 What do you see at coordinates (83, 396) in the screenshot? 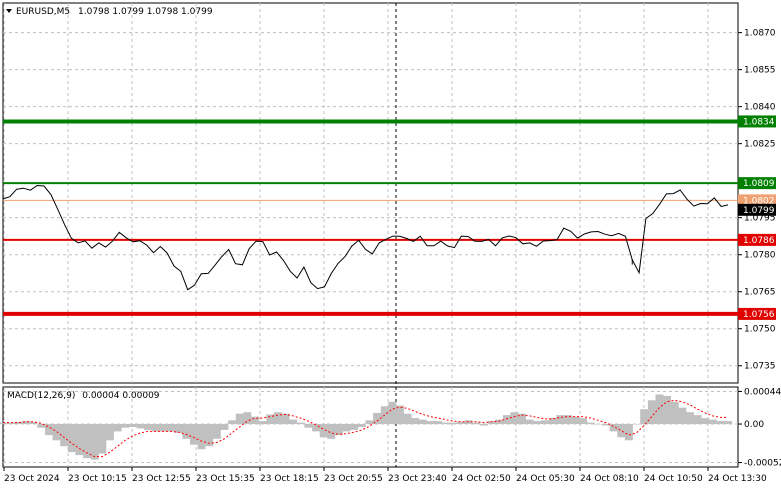
I see `svg-text:MACD(12,26,9) 0.00004 0.: MACD(12,26,9) 0.00004 0.00009` at bounding box center [83, 396].